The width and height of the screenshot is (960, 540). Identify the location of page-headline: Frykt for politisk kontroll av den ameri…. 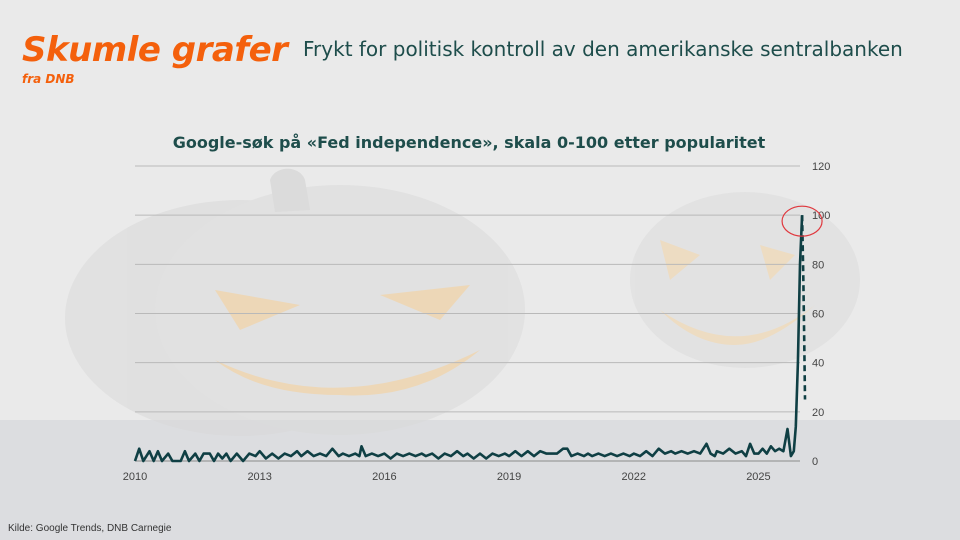
(603, 49).